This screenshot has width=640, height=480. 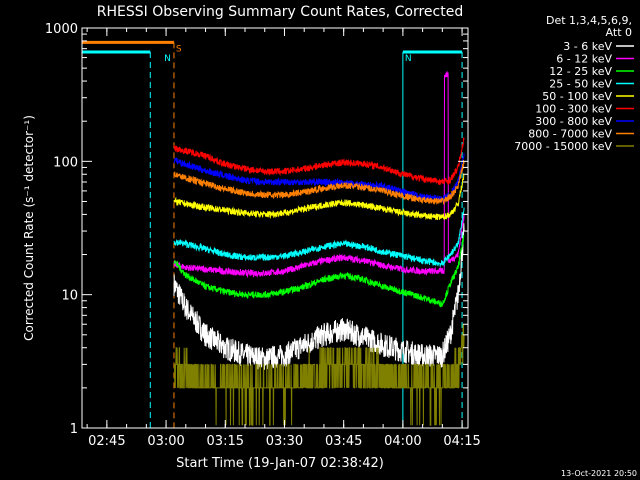 I want to click on y-tick-label: 10, so click(x=69, y=296).